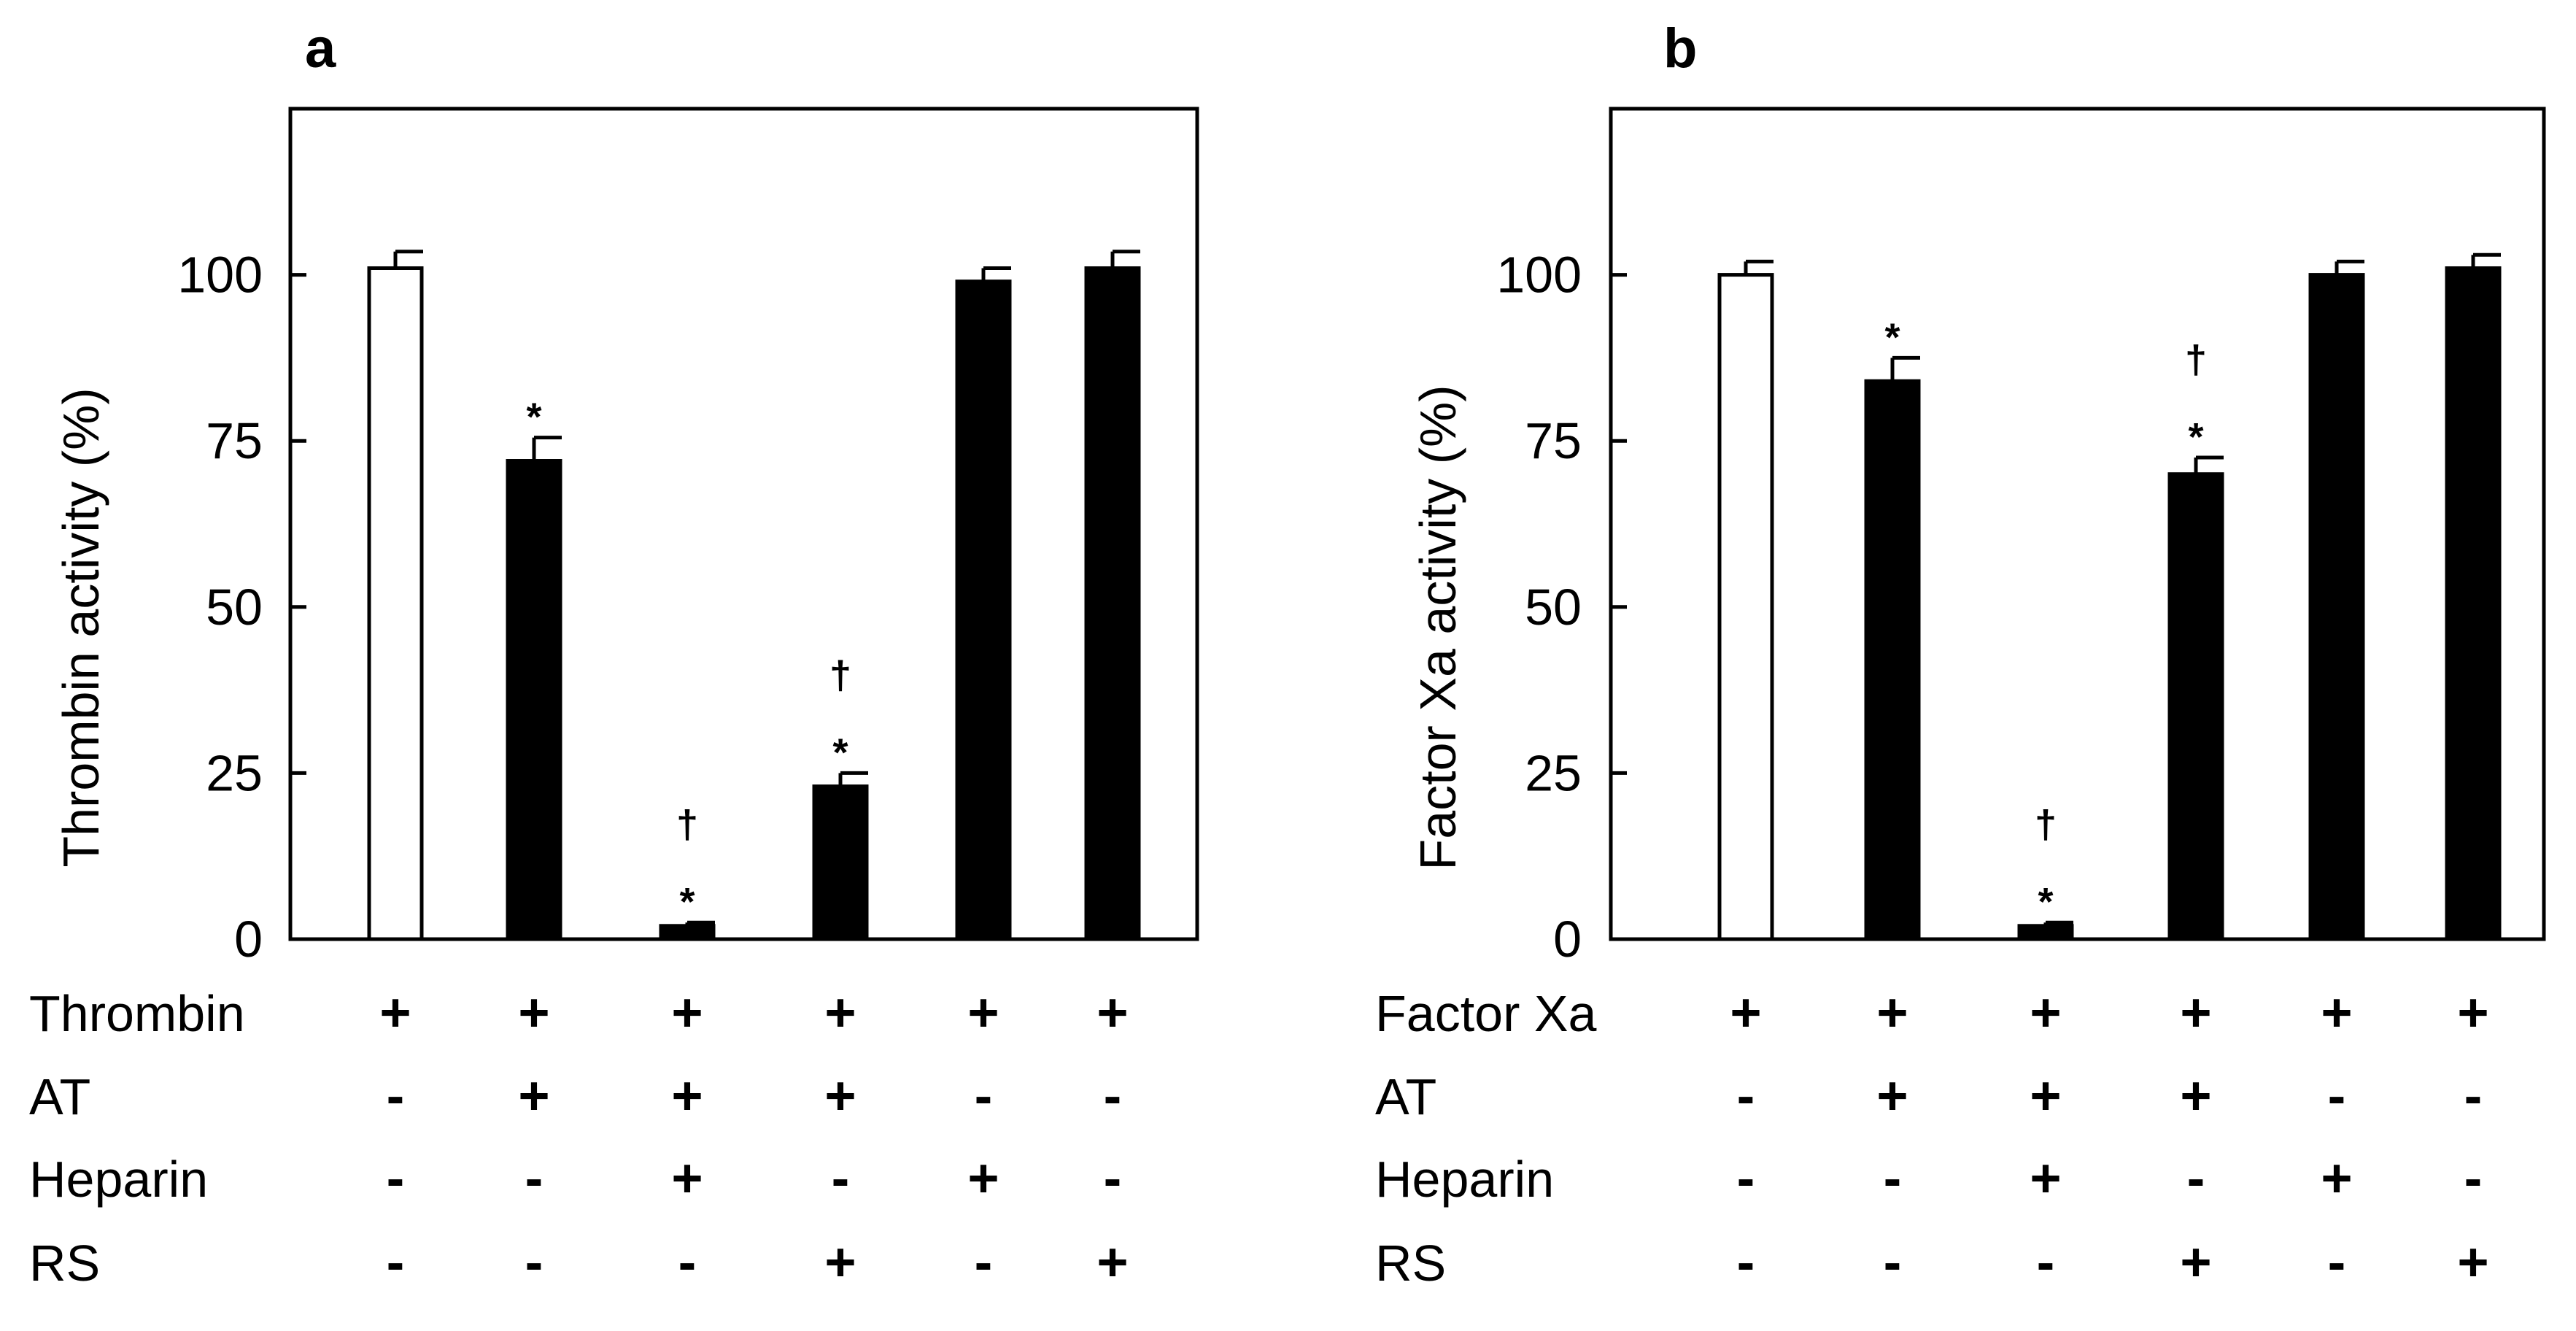  I want to click on condition-row-label: Thrombin, so click(137, 1013).